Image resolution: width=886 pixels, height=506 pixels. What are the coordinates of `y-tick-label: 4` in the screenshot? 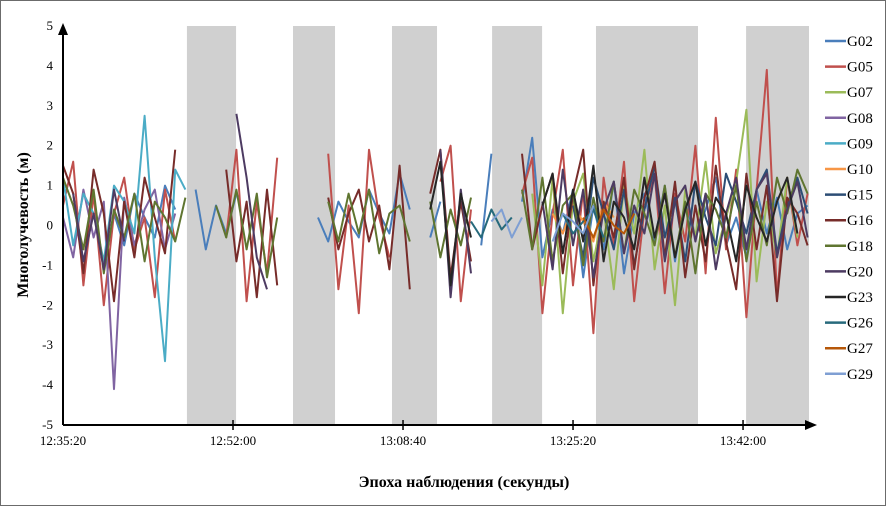 It's located at (50, 65).